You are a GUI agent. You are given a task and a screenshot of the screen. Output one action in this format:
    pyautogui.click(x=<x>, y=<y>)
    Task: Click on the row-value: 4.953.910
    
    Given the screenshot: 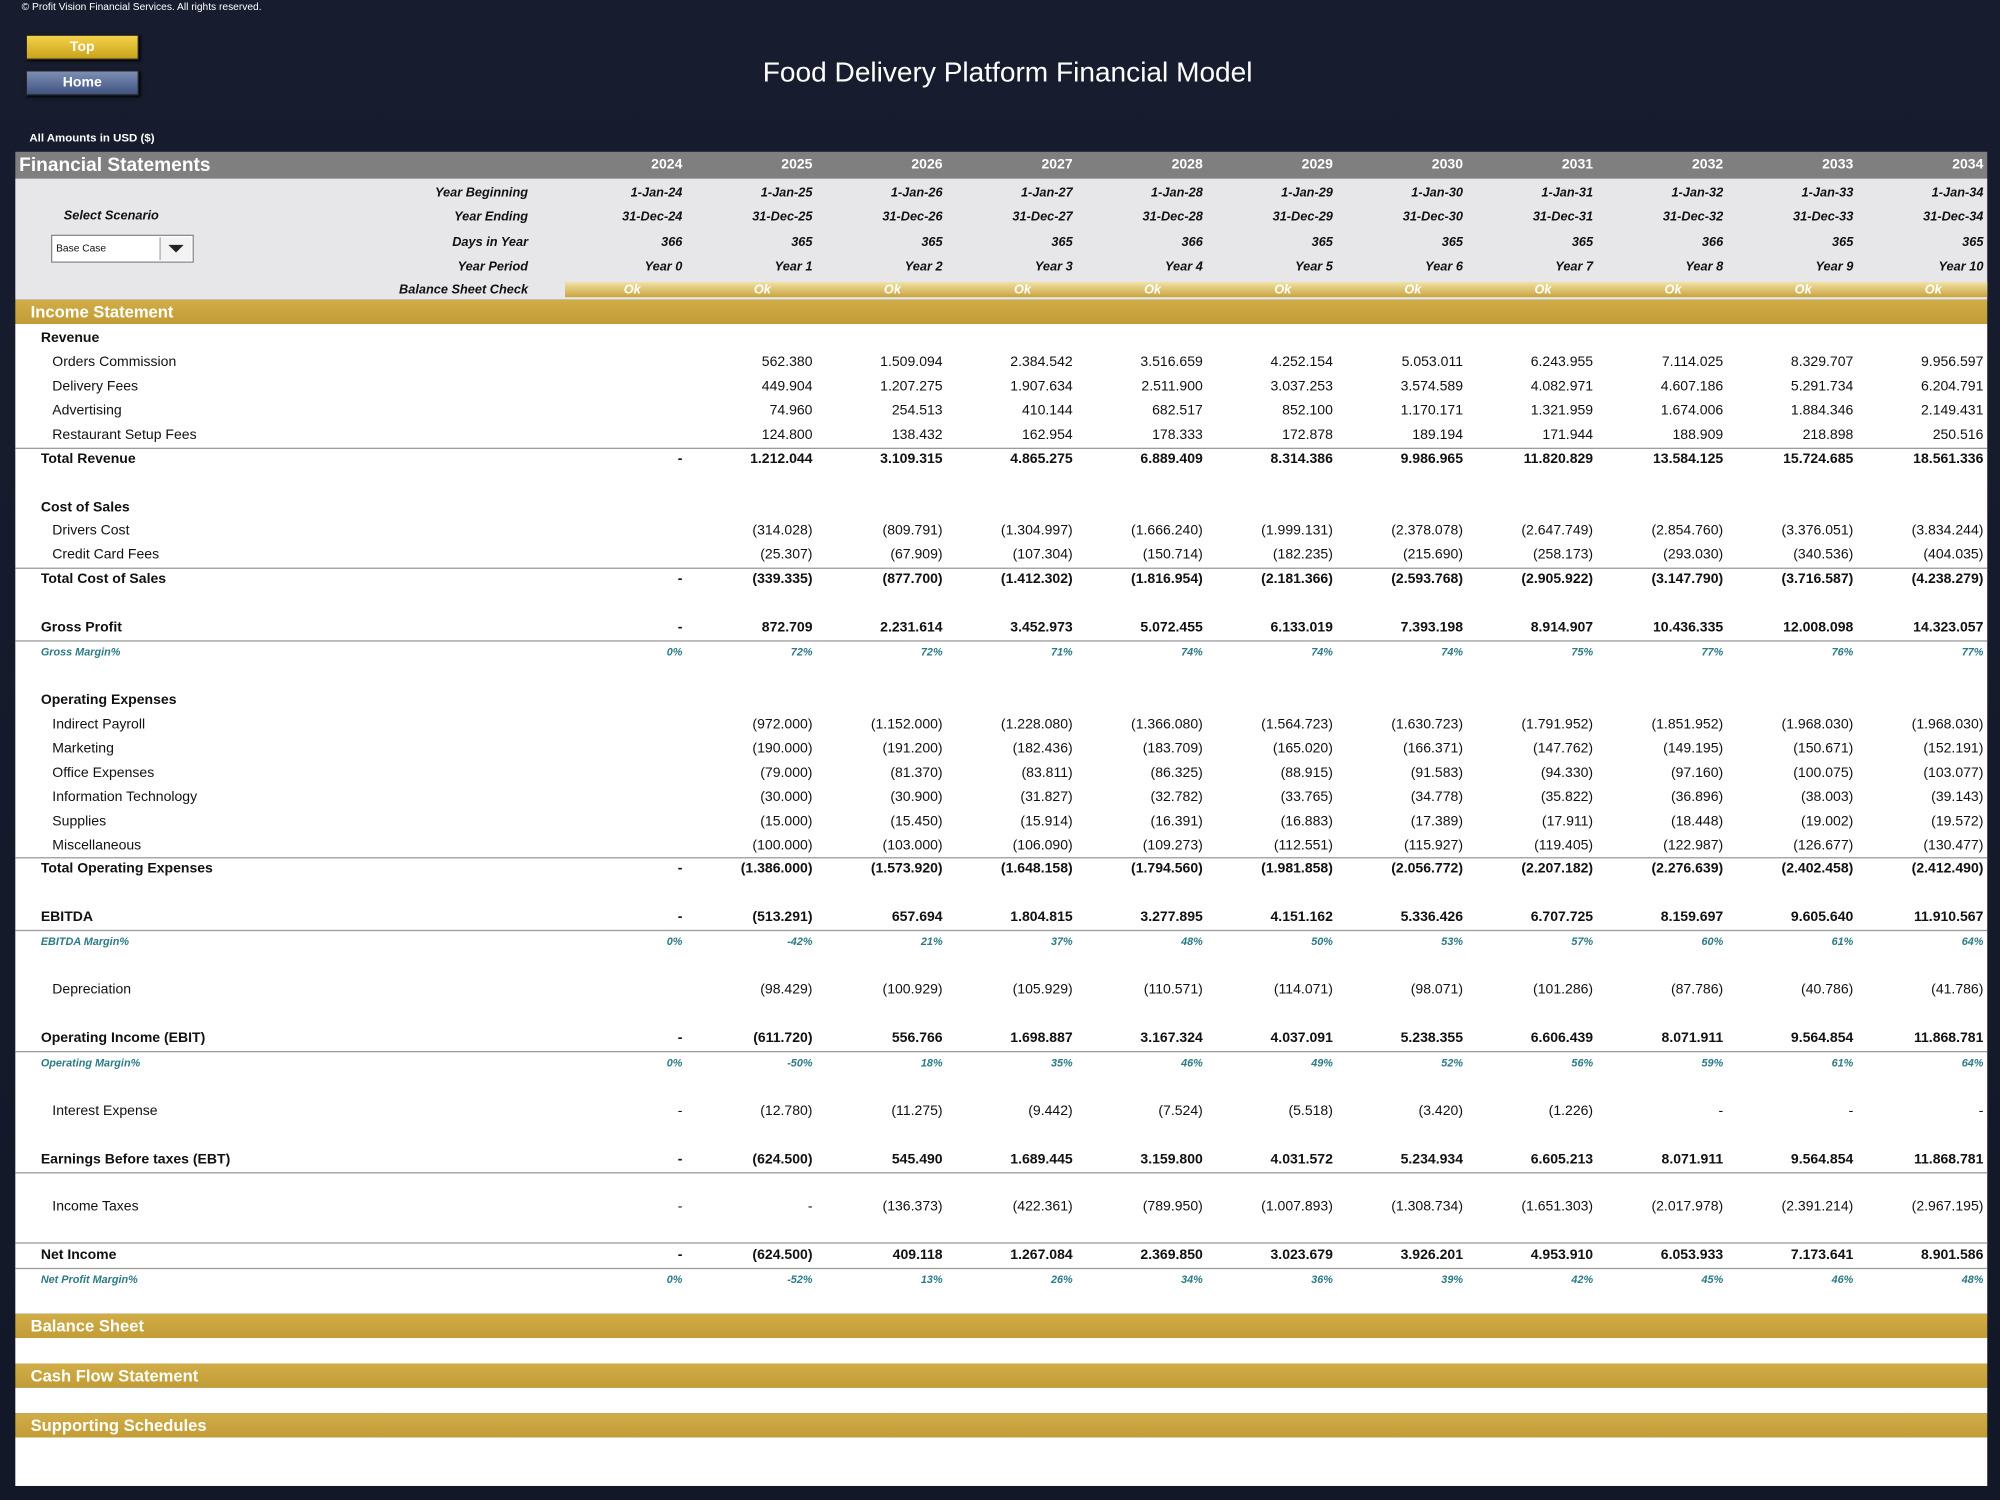 What is the action you would take?
    pyautogui.click(x=1562, y=1255)
    